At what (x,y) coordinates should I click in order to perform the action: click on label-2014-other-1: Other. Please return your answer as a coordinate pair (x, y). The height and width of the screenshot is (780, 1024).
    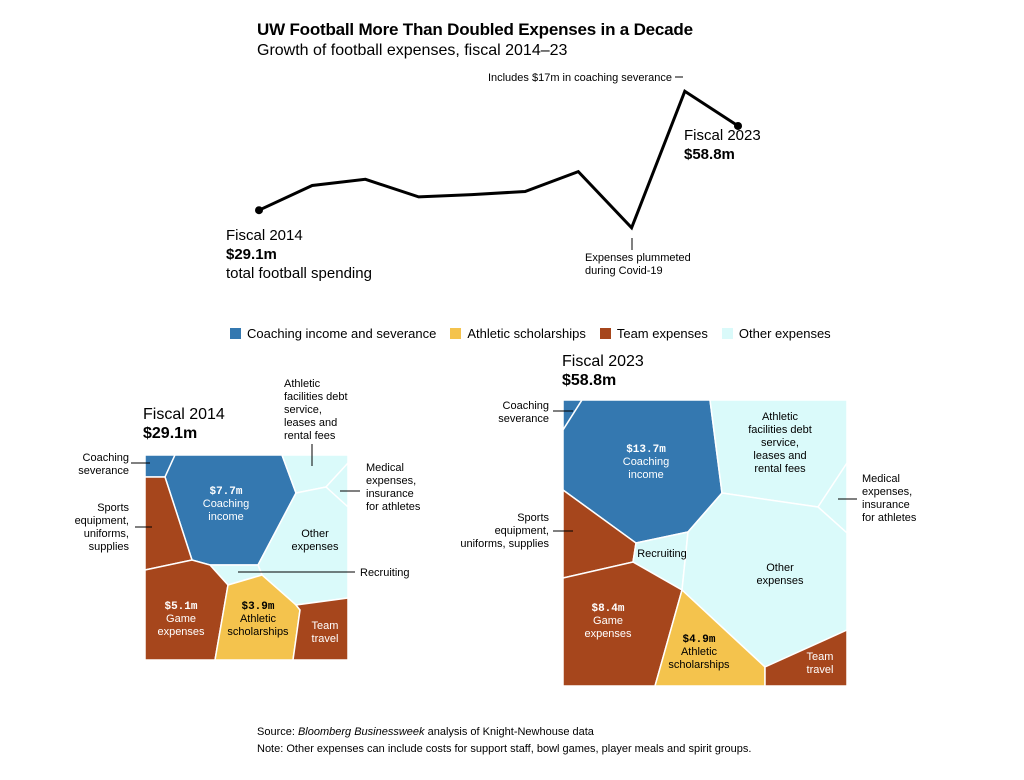
    Looking at the image, I should click on (315, 534).